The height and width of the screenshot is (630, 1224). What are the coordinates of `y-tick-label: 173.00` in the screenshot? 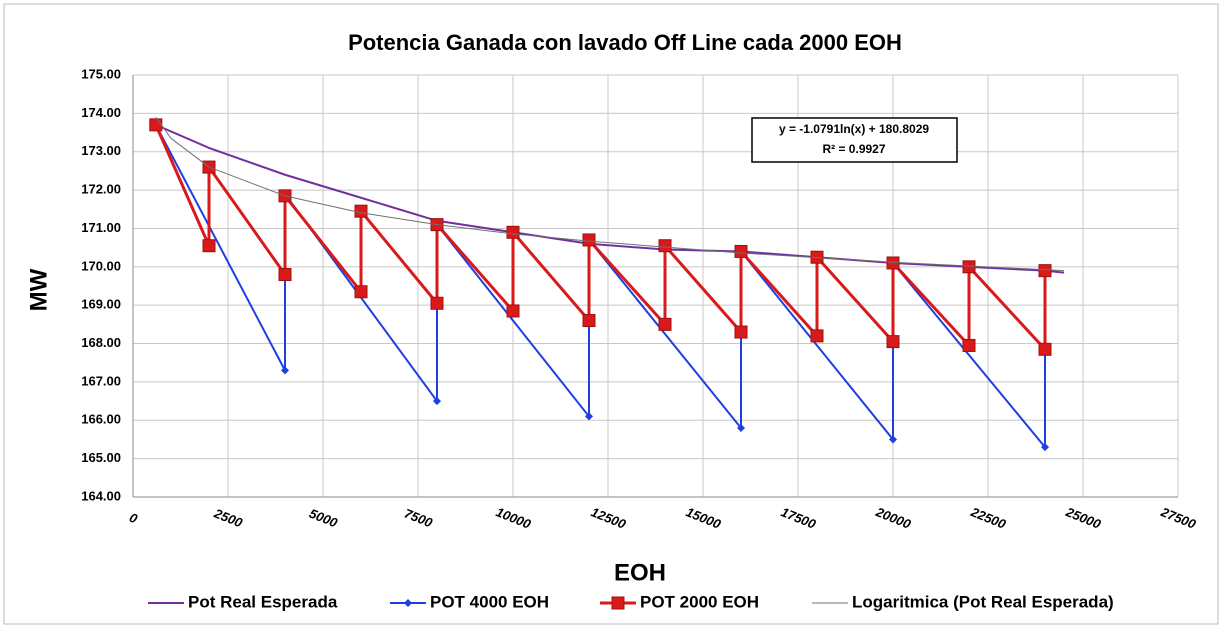 It's located at (101, 150).